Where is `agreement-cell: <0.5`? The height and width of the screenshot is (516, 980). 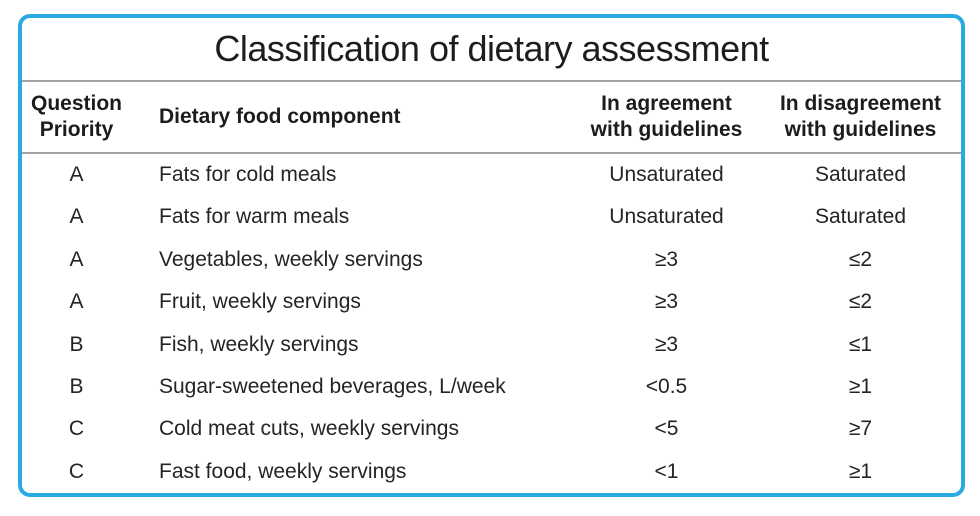 agreement-cell: <0.5 is located at coordinates (666, 386).